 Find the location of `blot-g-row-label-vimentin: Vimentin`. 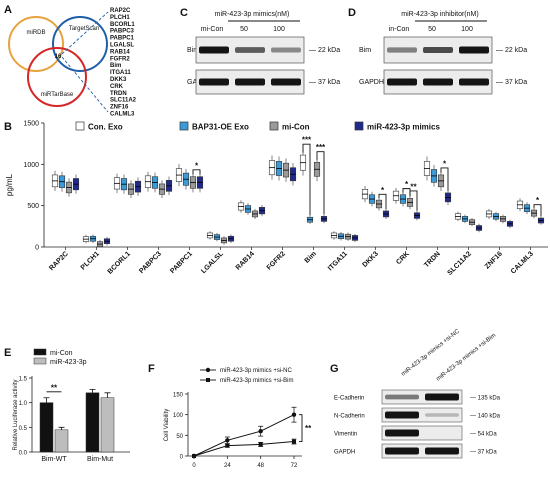

blot-g-row-label-vimentin: Vimentin is located at coordinates (345, 435).